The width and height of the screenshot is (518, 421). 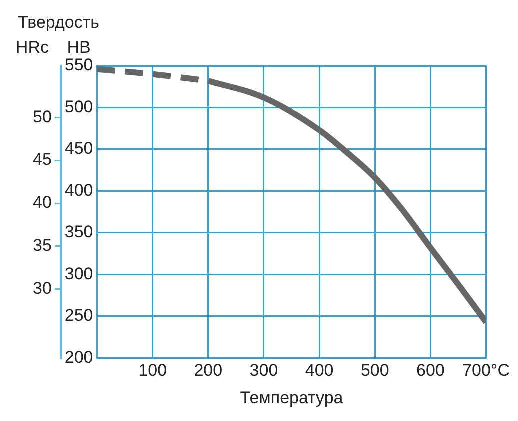 What do you see at coordinates (42, 246) in the screenshot?
I see `y2-tick-label: 35` at bounding box center [42, 246].